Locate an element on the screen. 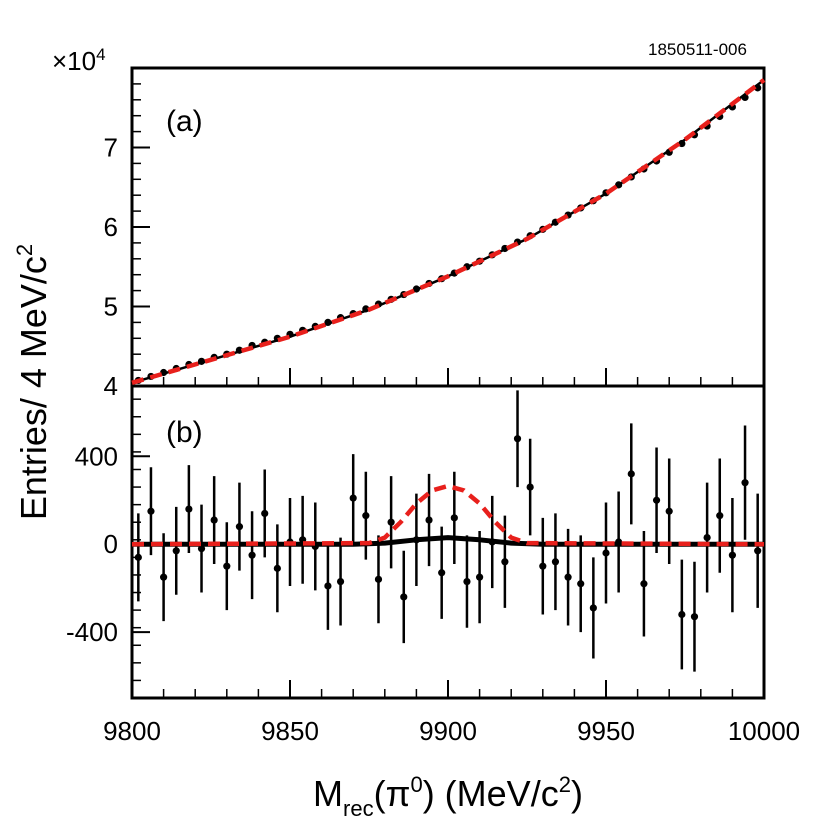 Image resolution: width=820 pixels, height=833 pixels. panel-a-y-tick-label: 5 is located at coordinates (111, 307).